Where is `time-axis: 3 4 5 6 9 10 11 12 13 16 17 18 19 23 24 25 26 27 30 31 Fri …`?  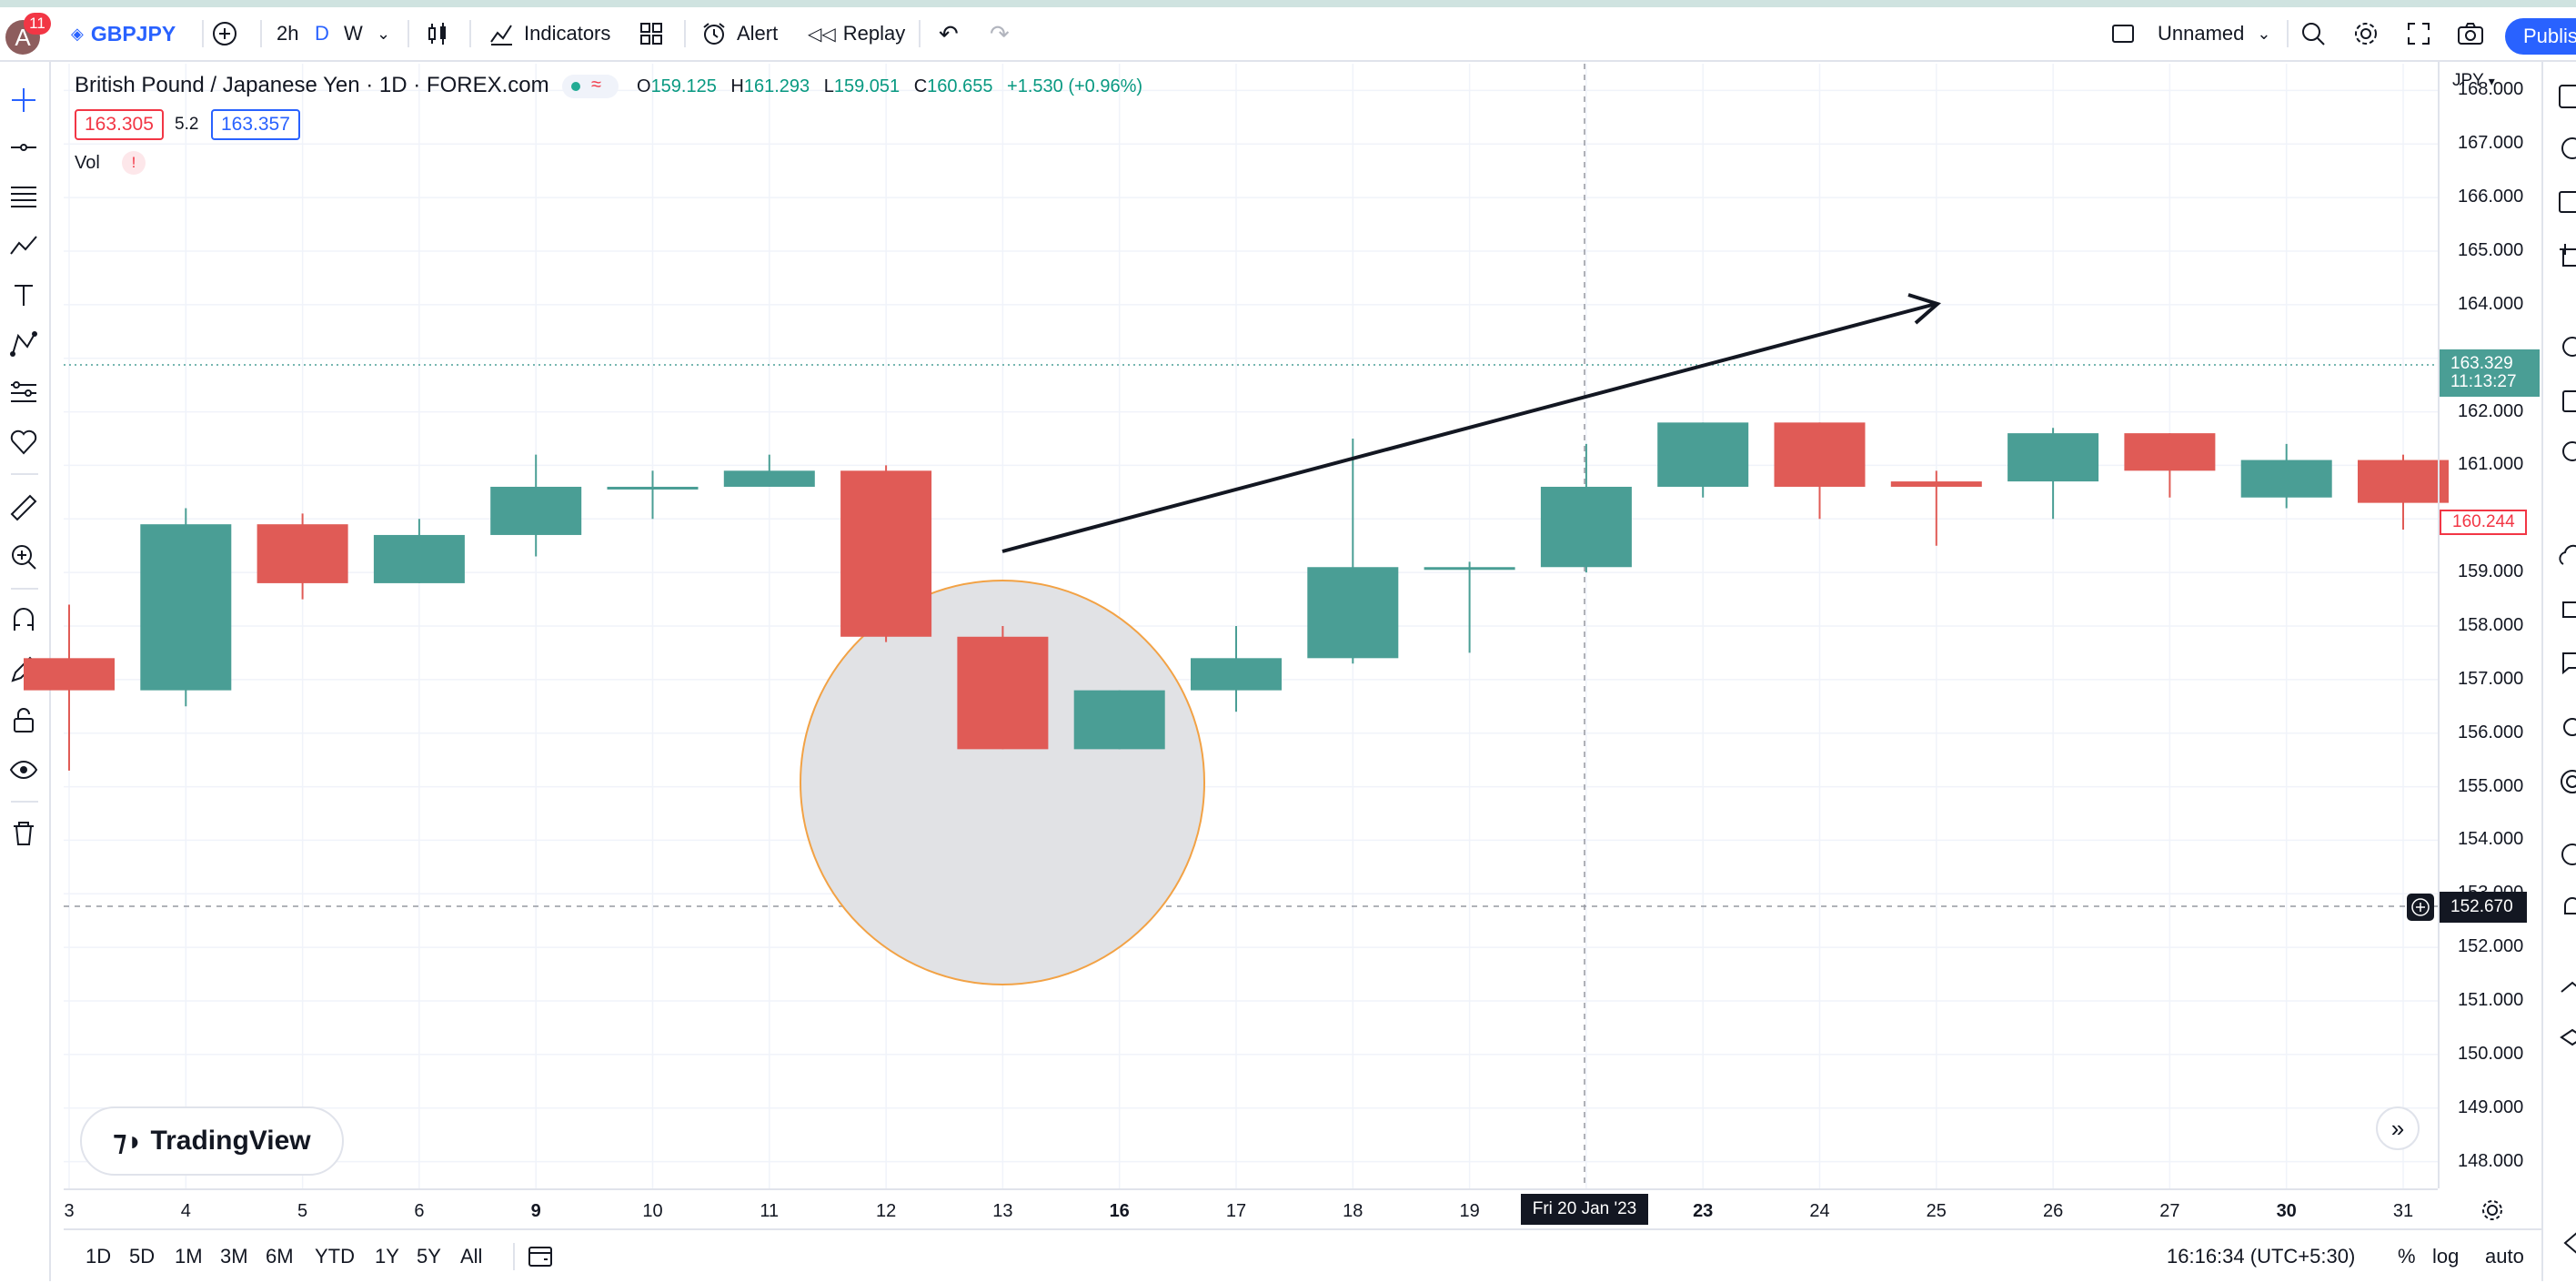
time-axis: 3 4 5 6 9 10 11 12 13 16 17 18 19 23 24 25 26 27 30 31 Fri … is located at coordinates (1251, 1208).